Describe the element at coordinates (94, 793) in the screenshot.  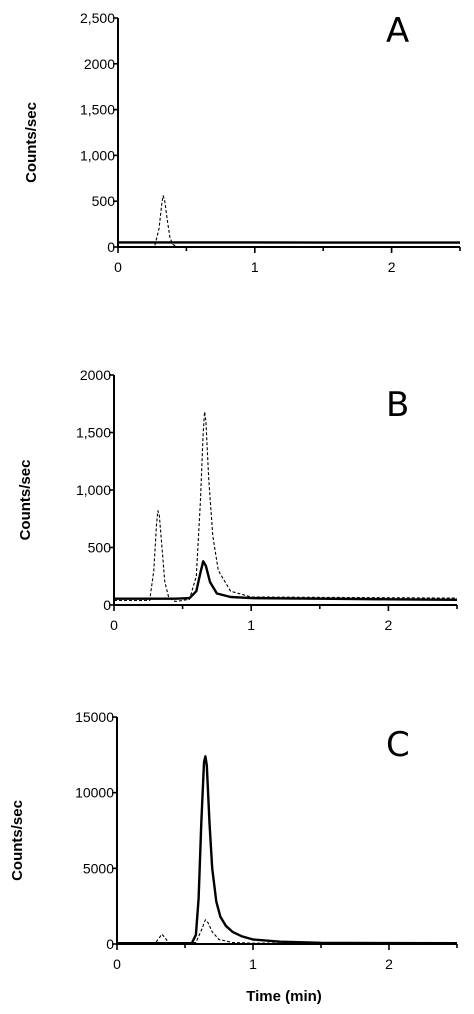
I see `y-tick-label: 10000` at that location.